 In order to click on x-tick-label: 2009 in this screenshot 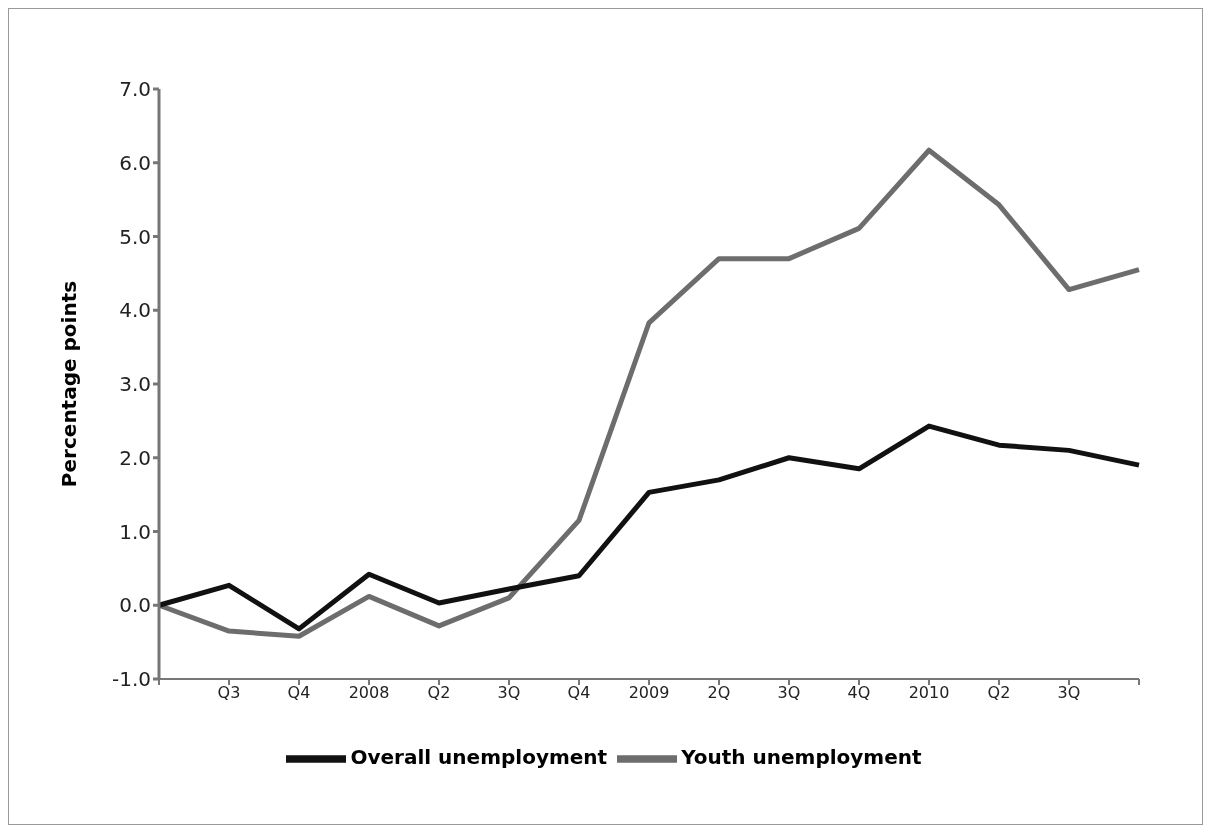, I will do `click(649, 693)`.